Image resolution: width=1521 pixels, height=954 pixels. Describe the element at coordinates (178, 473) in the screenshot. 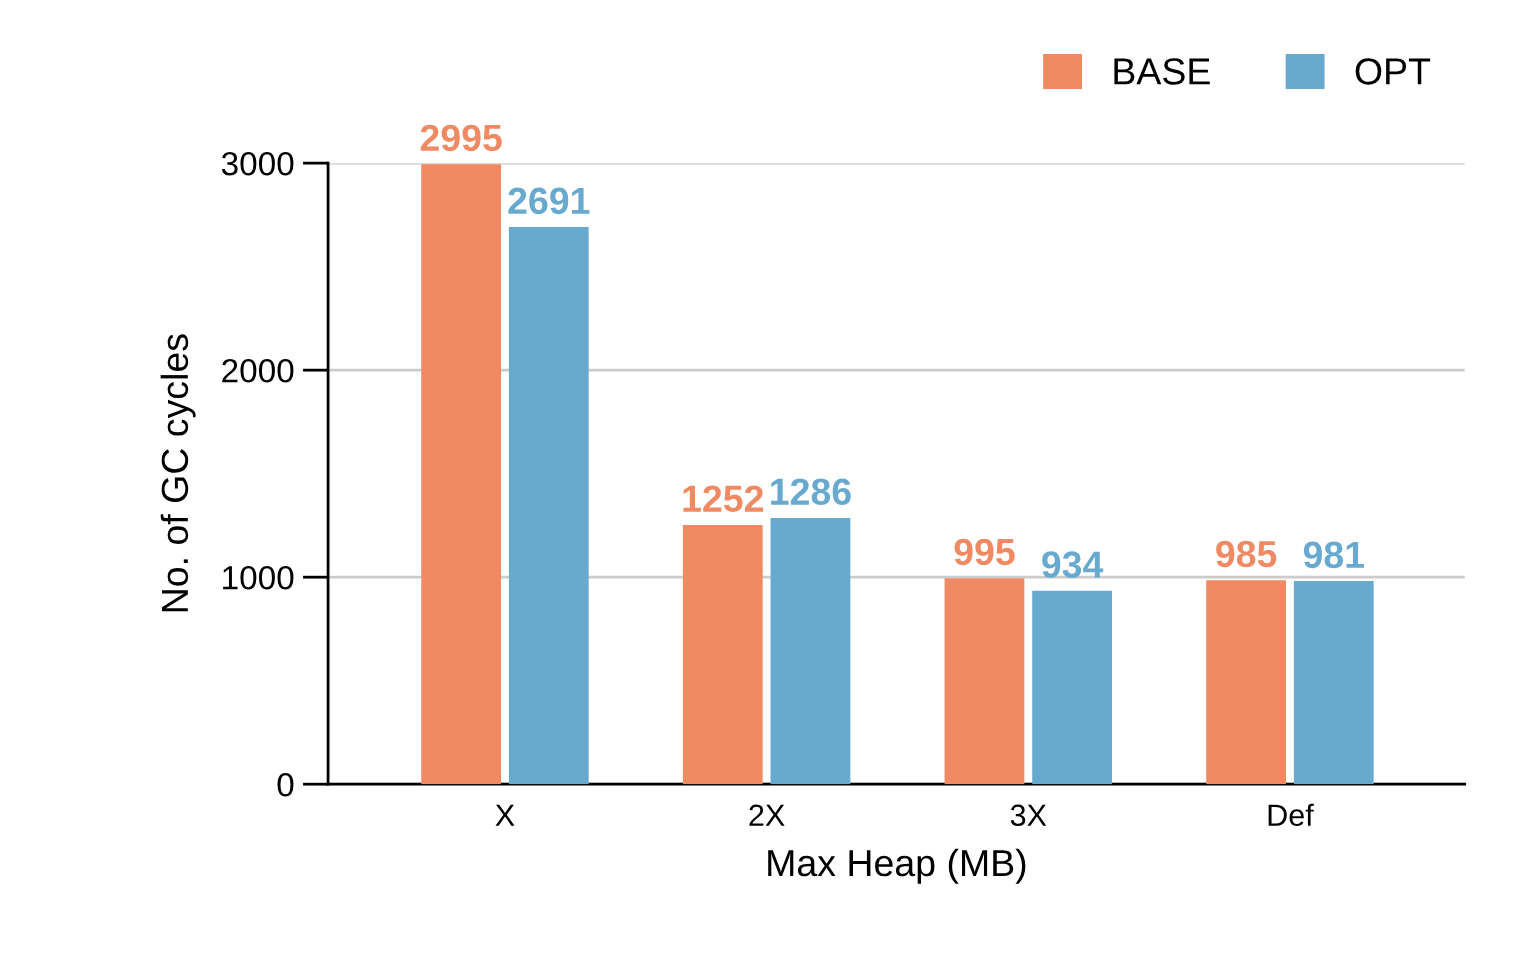

I see `y-axis-title: No. of GC cycles` at that location.